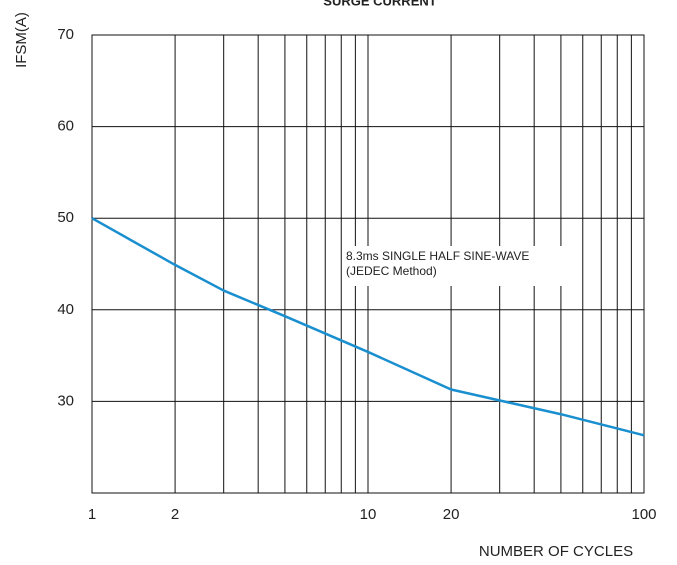  What do you see at coordinates (368, 514) in the screenshot?
I see `x-tick-label: 10` at bounding box center [368, 514].